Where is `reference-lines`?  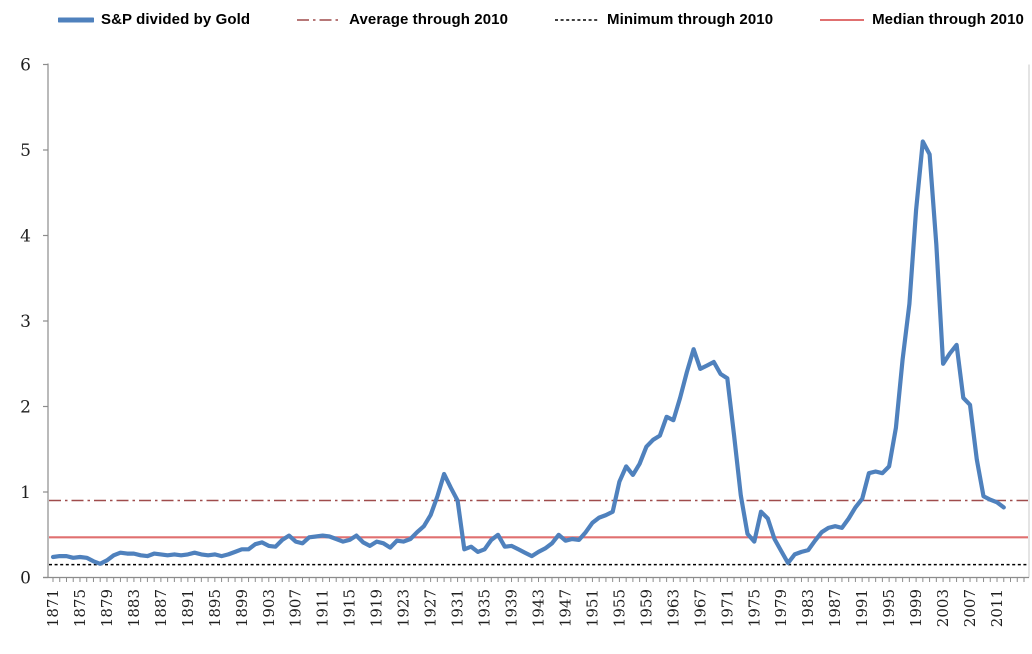 reference-lines is located at coordinates (538, 532).